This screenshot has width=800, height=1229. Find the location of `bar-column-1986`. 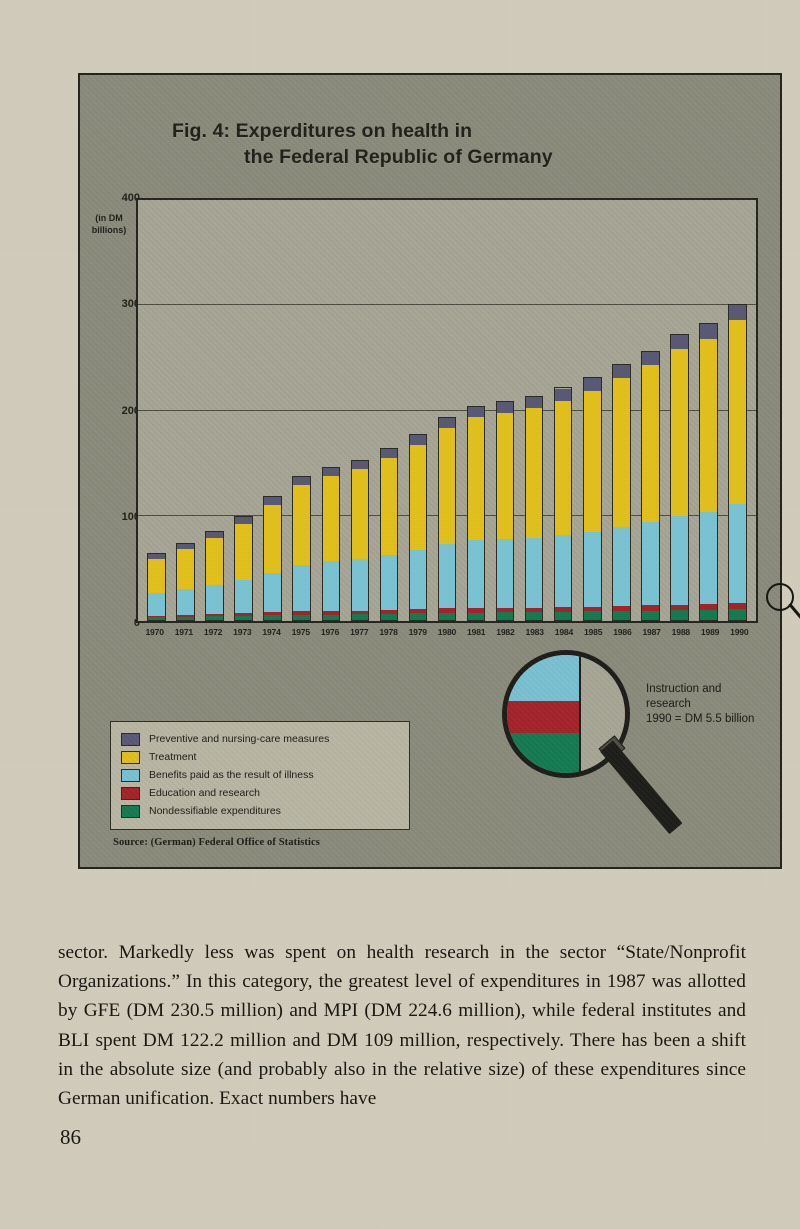

bar-column-1986 is located at coordinates (621, 410).